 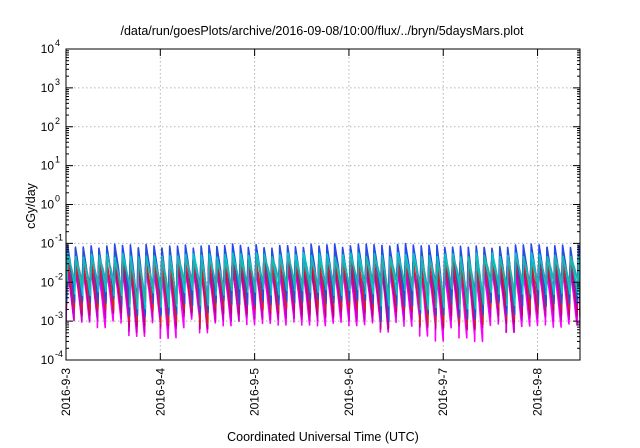 What do you see at coordinates (57, 199) in the screenshot?
I see `y-tick-exponent: 0` at bounding box center [57, 199].